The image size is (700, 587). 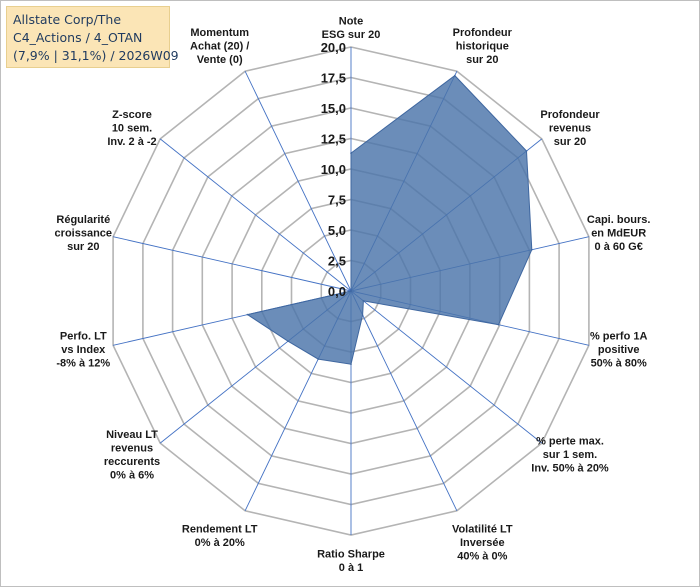 What do you see at coordinates (351, 35) in the screenshot?
I see `axis-label-0-line-1: ESG sur 20` at bounding box center [351, 35].